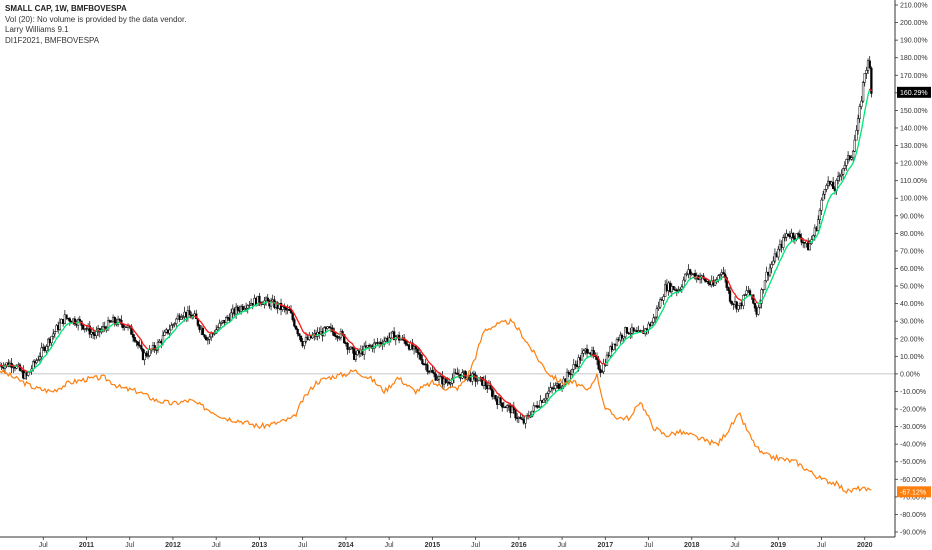  Describe the element at coordinates (913, 480) in the screenshot. I see `price-axis-tick-label: -60.00%` at that location.